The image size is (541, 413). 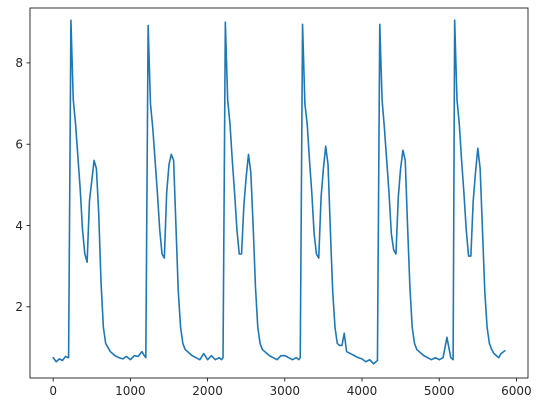 What do you see at coordinates (439, 391) in the screenshot?
I see `x-tick-label: 5000` at bounding box center [439, 391].